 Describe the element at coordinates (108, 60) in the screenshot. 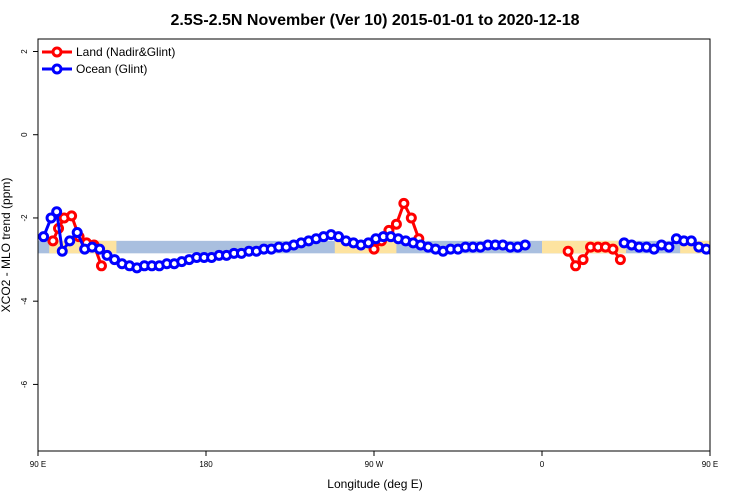

I see `legend: Land (Nadir&Glint) Ocean (Glint)` at that location.